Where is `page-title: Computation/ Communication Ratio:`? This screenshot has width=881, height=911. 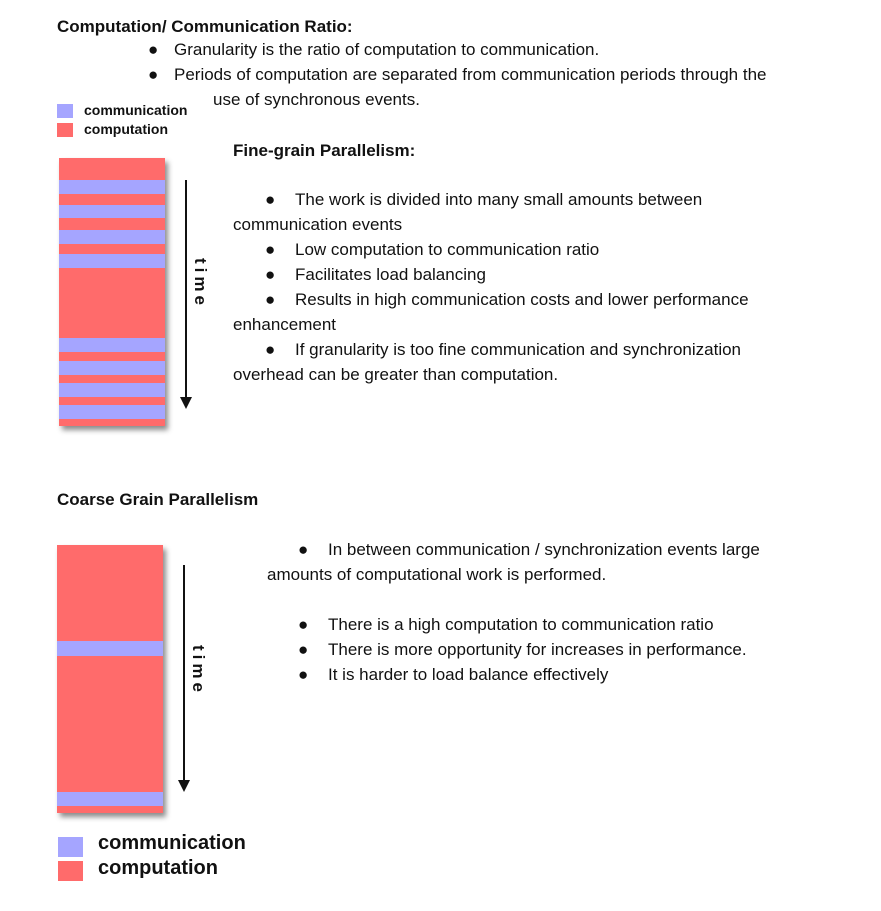 page-title: Computation/ Communication Ratio: is located at coordinates (205, 26).